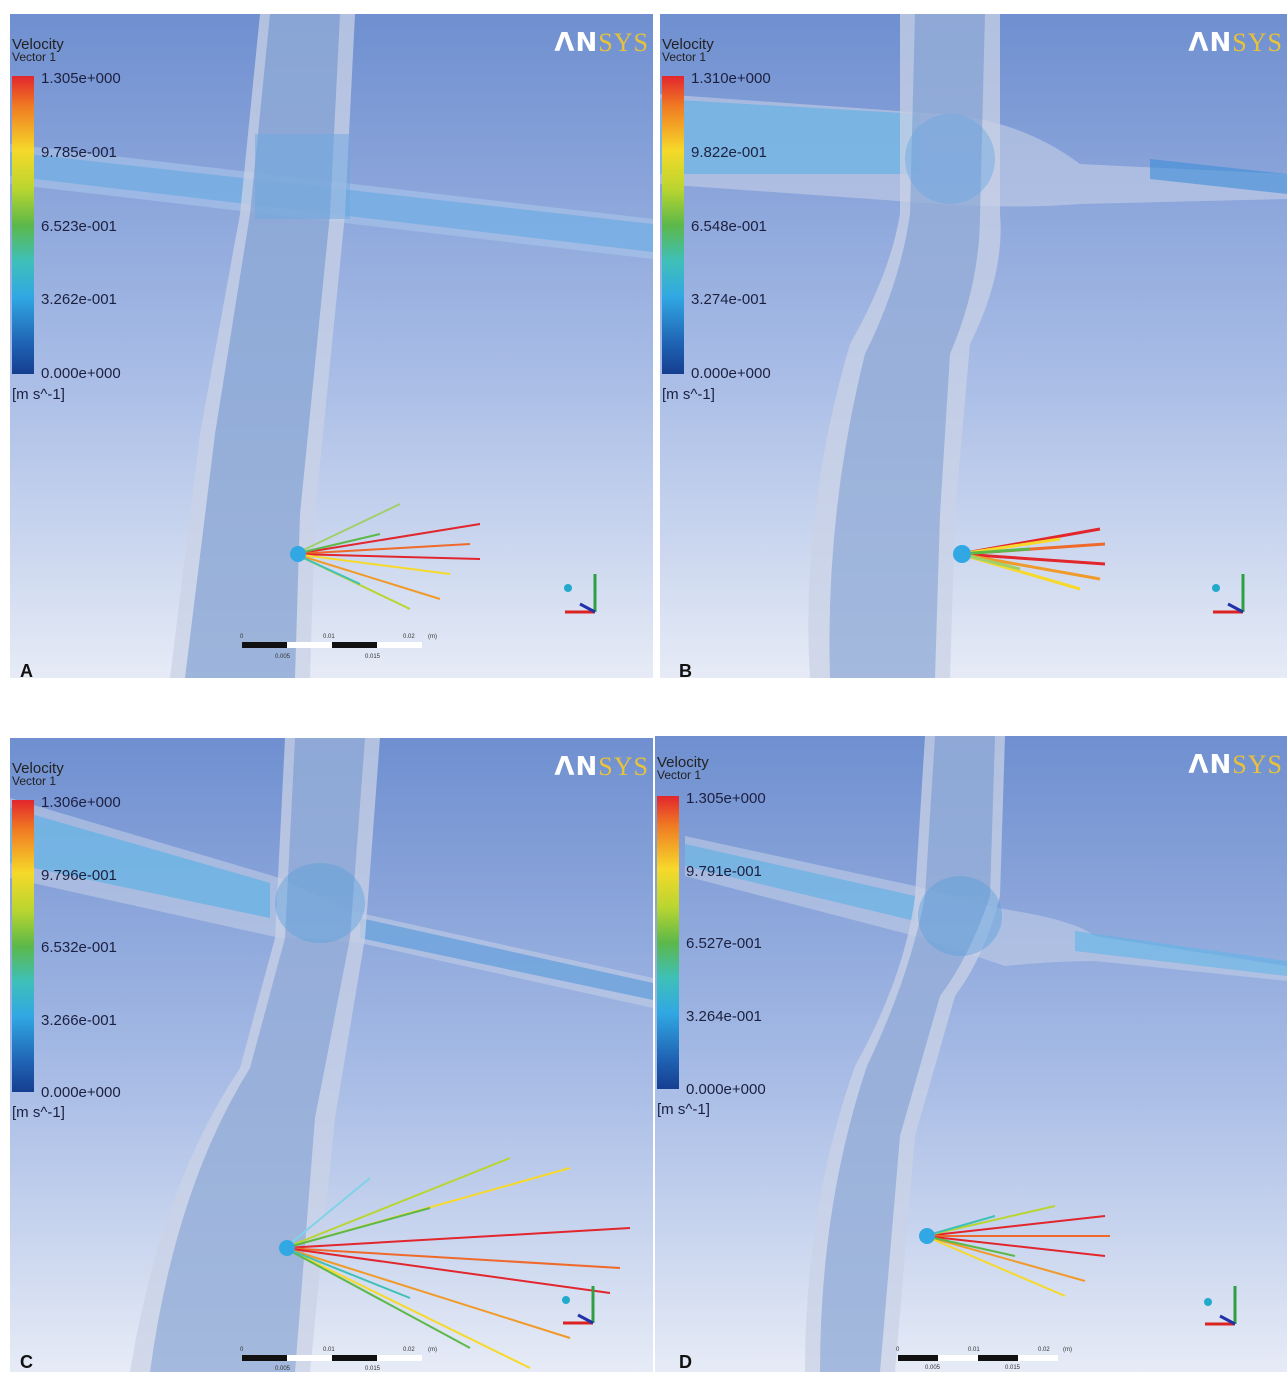 The width and height of the screenshot is (1287, 1373). What do you see at coordinates (724, 943) in the screenshot?
I see `legend-tick-3: 6.527e-001` at bounding box center [724, 943].